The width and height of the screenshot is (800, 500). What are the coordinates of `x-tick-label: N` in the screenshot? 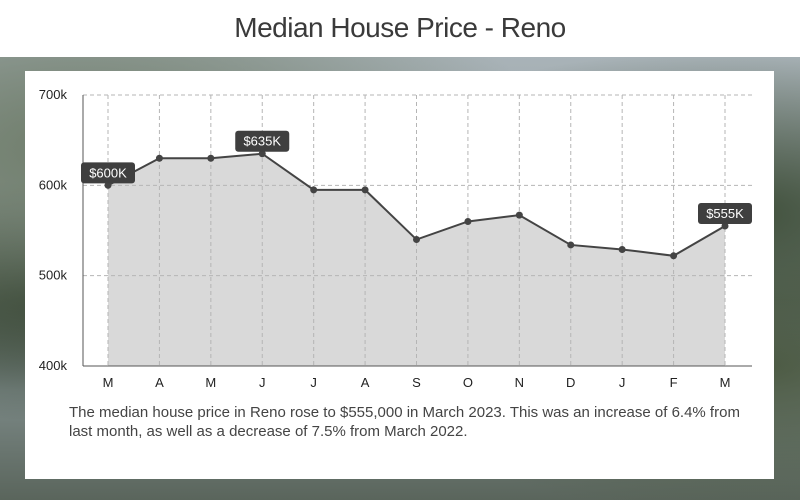 It's located at (519, 382).